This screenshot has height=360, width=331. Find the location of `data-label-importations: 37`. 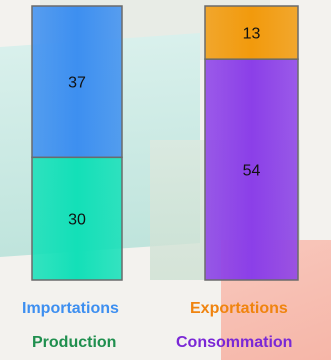

data-label-importations: 37 is located at coordinates (77, 83).